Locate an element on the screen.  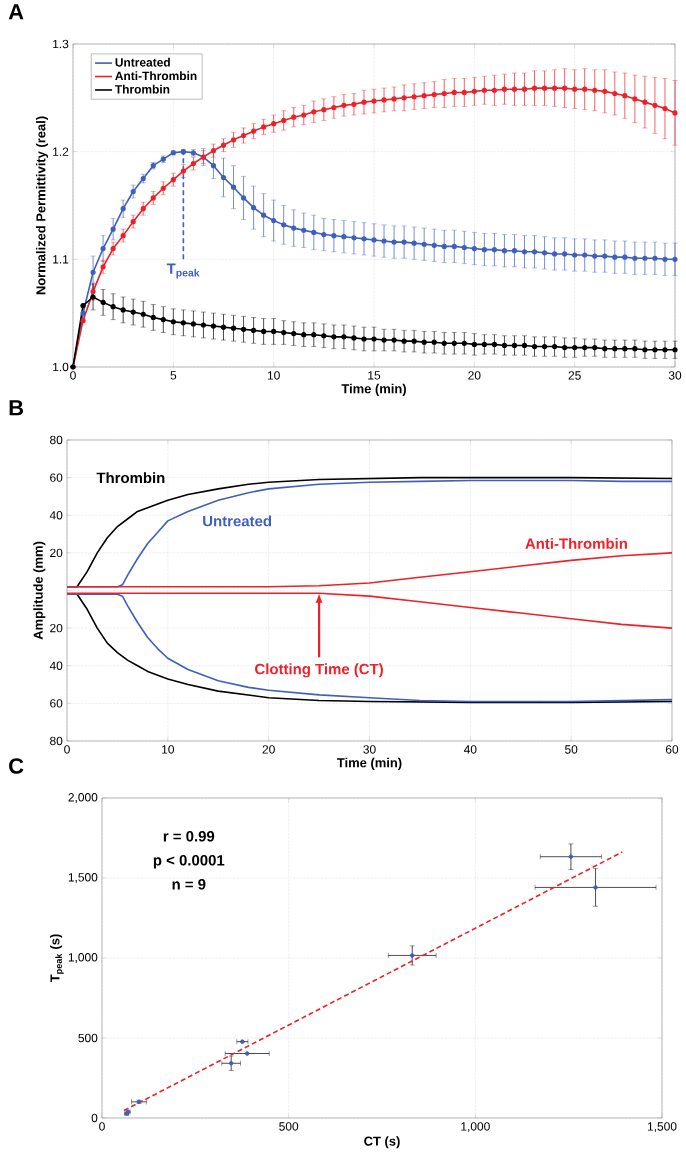
chart-title: B is located at coordinates (16, 408).